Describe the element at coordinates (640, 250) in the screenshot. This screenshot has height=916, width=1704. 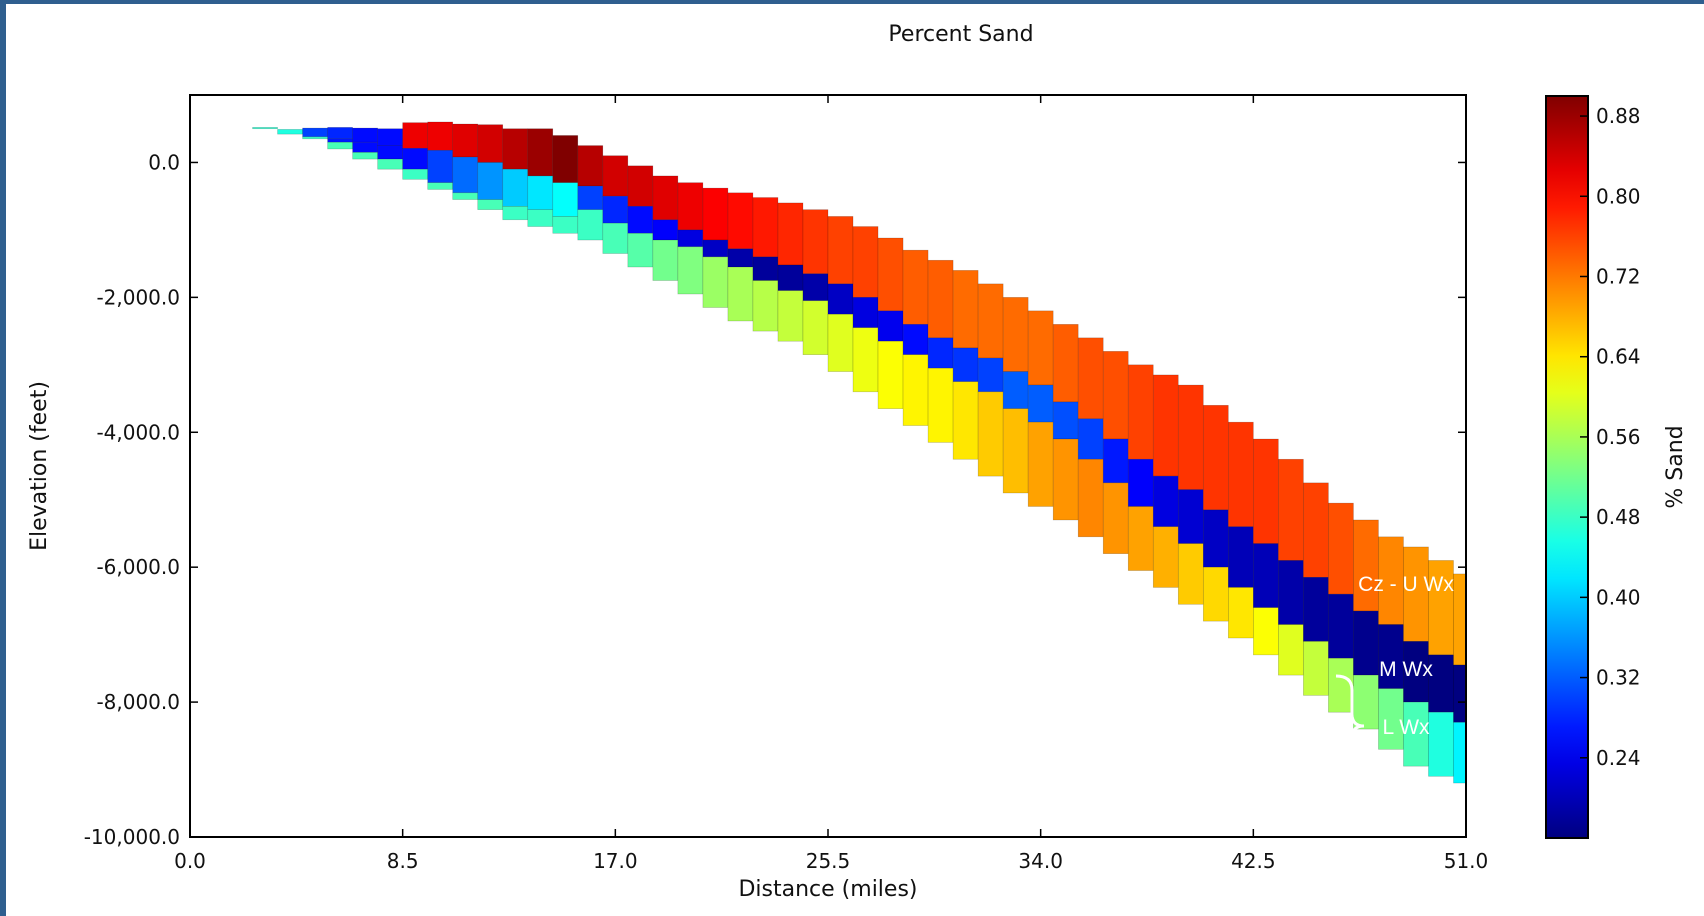
I see `cell-layer3-col18` at that location.